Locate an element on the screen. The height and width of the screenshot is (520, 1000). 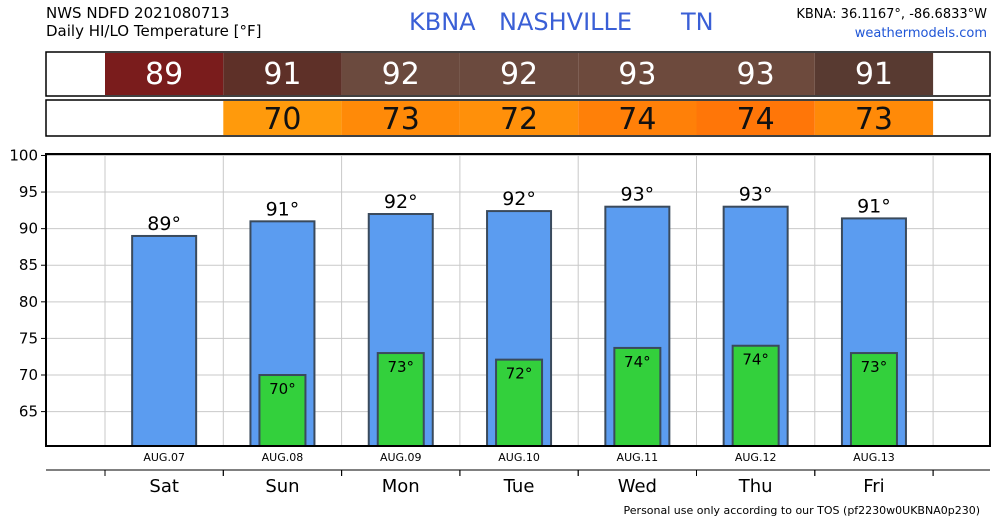
y-tick-label: 100 is located at coordinates (23, 155).